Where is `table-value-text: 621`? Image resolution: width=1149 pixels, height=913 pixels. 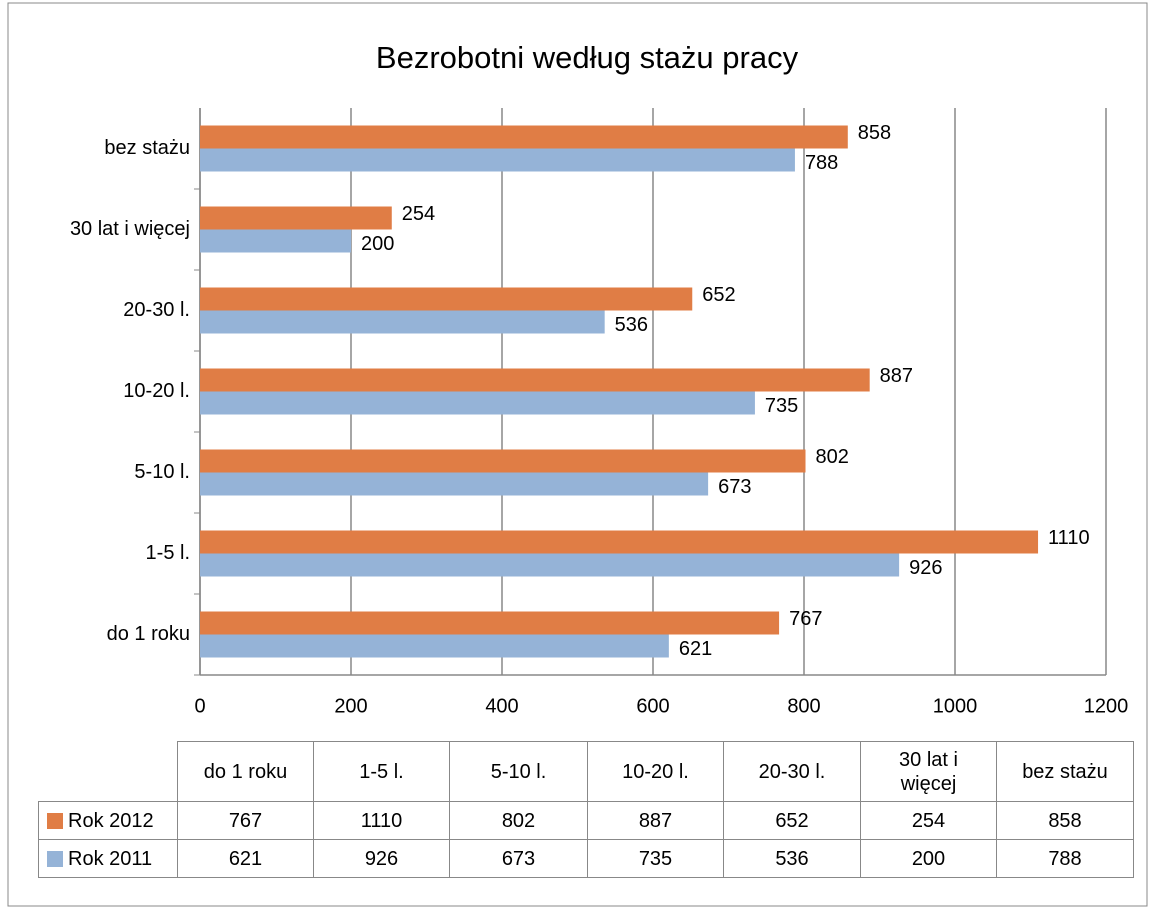 table-value-text: 621 is located at coordinates (245, 858).